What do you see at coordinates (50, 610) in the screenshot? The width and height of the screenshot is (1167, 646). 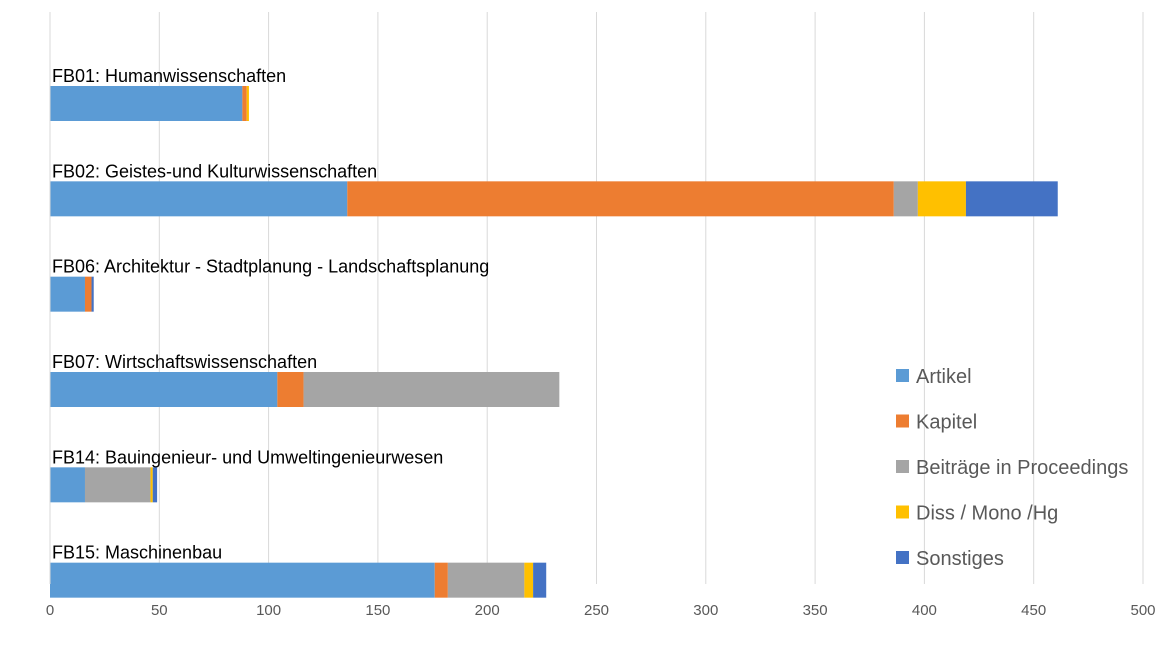 I see `x-tick-label: 0` at bounding box center [50, 610].